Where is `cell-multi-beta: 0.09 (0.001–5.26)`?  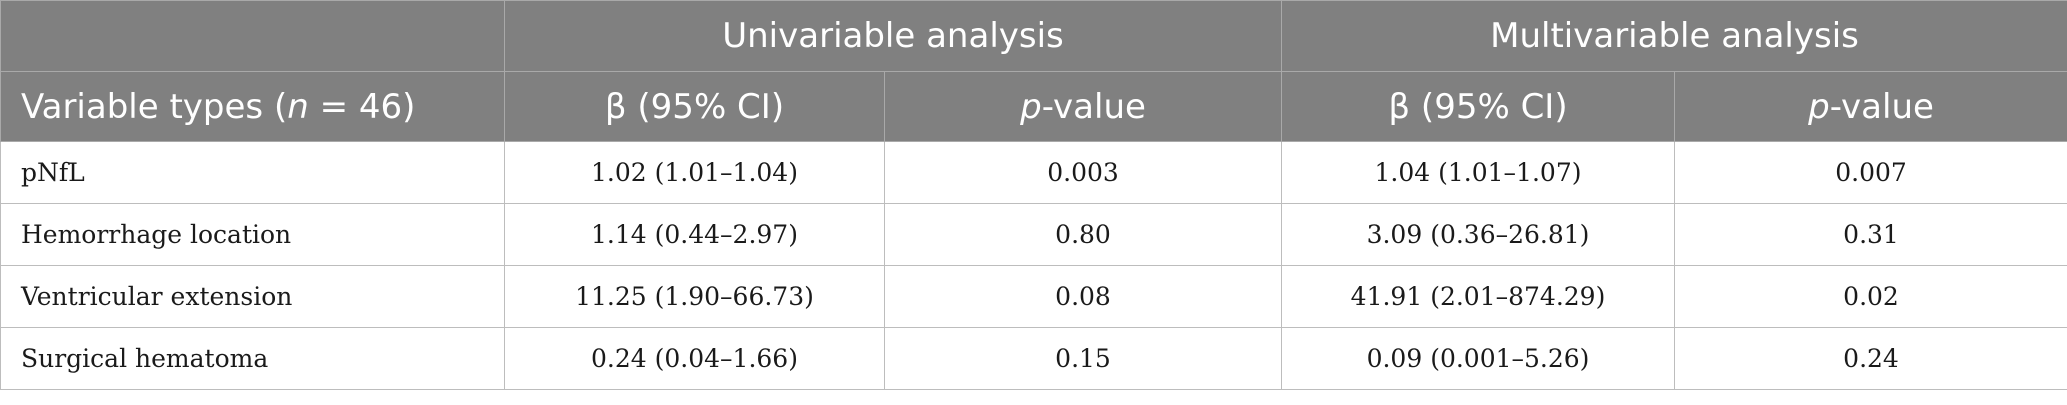
cell-multi-beta: 0.09 (0.001–5.26) is located at coordinates (1478, 358).